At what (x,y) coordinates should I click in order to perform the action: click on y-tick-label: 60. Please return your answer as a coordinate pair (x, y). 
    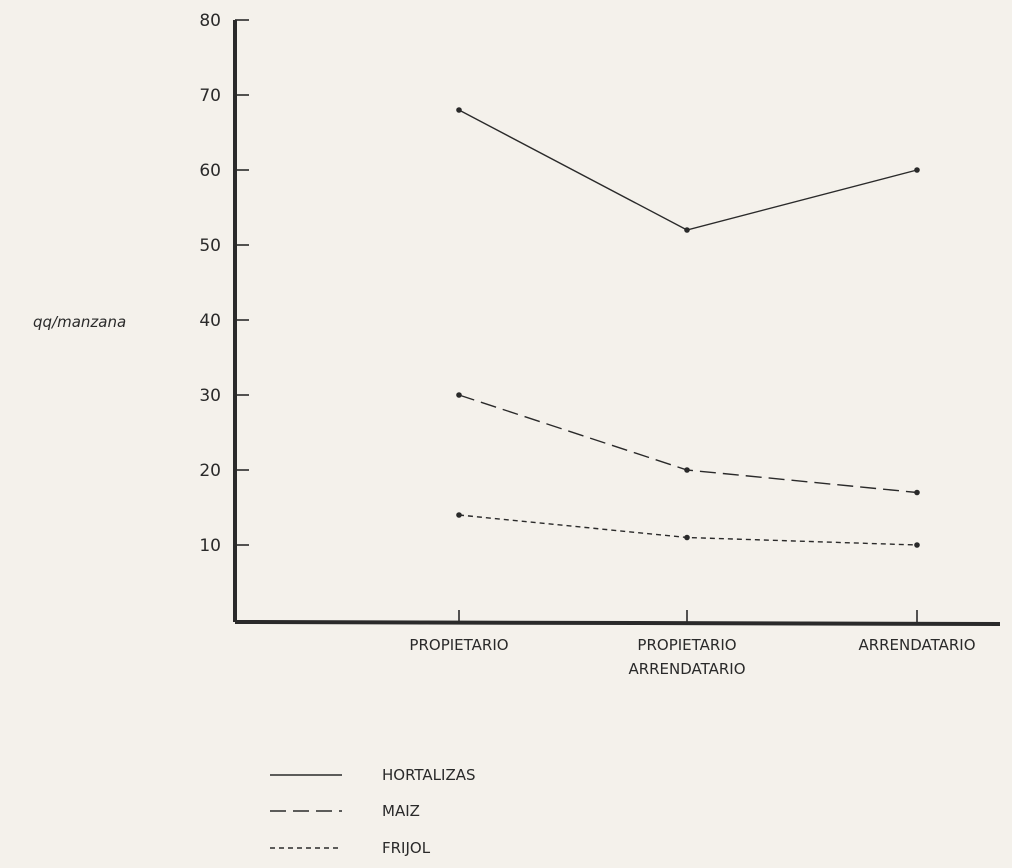
    Looking at the image, I should click on (210, 171).